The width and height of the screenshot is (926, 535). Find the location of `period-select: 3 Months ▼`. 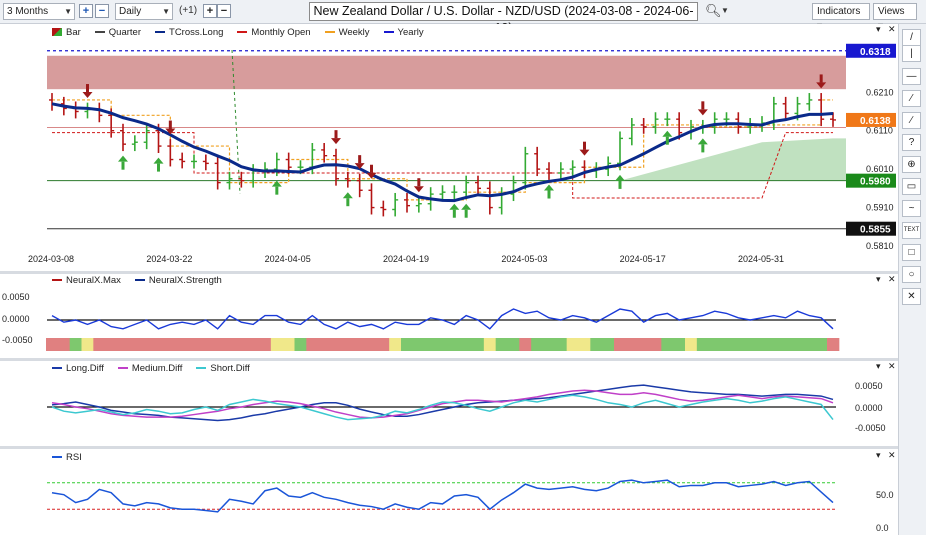

period-select: 3 Months ▼ is located at coordinates (39, 11).